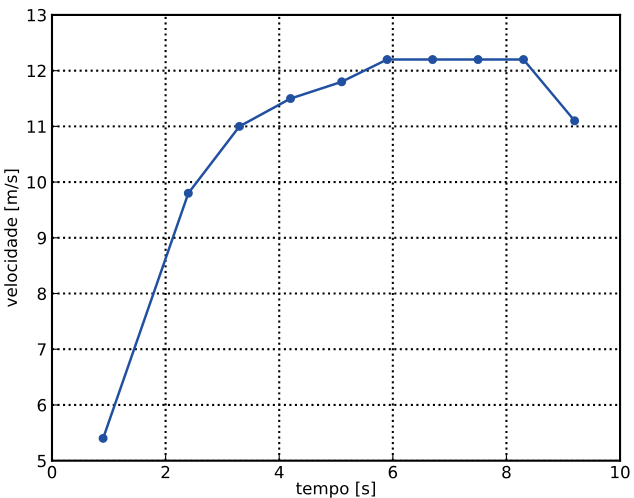  What do you see at coordinates (37, 126) in the screenshot?
I see `y-tick-label: 11` at bounding box center [37, 126].